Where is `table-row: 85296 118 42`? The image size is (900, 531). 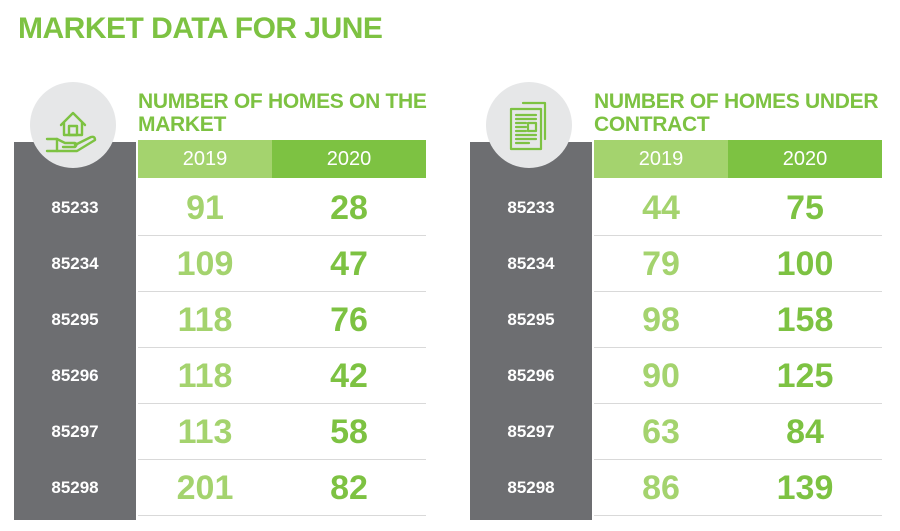 table-row: 85296 118 42 is located at coordinates (220, 376).